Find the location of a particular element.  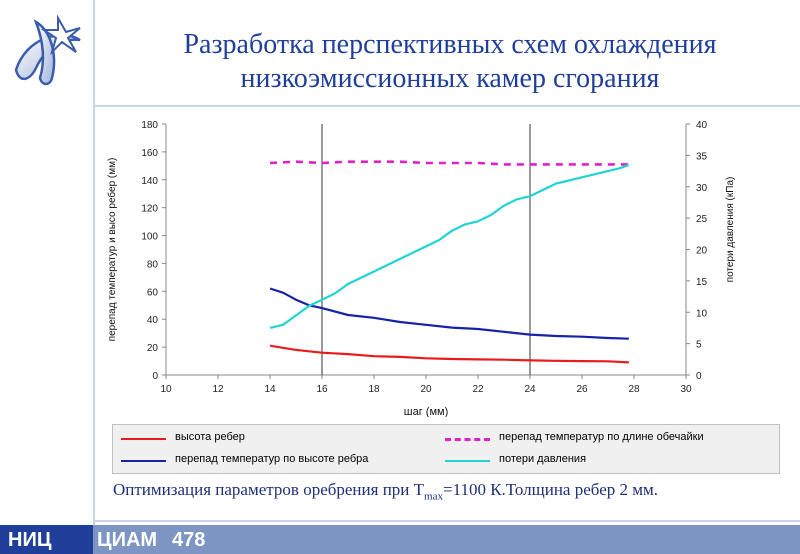

x-tick-label: 20 is located at coordinates (426, 389).